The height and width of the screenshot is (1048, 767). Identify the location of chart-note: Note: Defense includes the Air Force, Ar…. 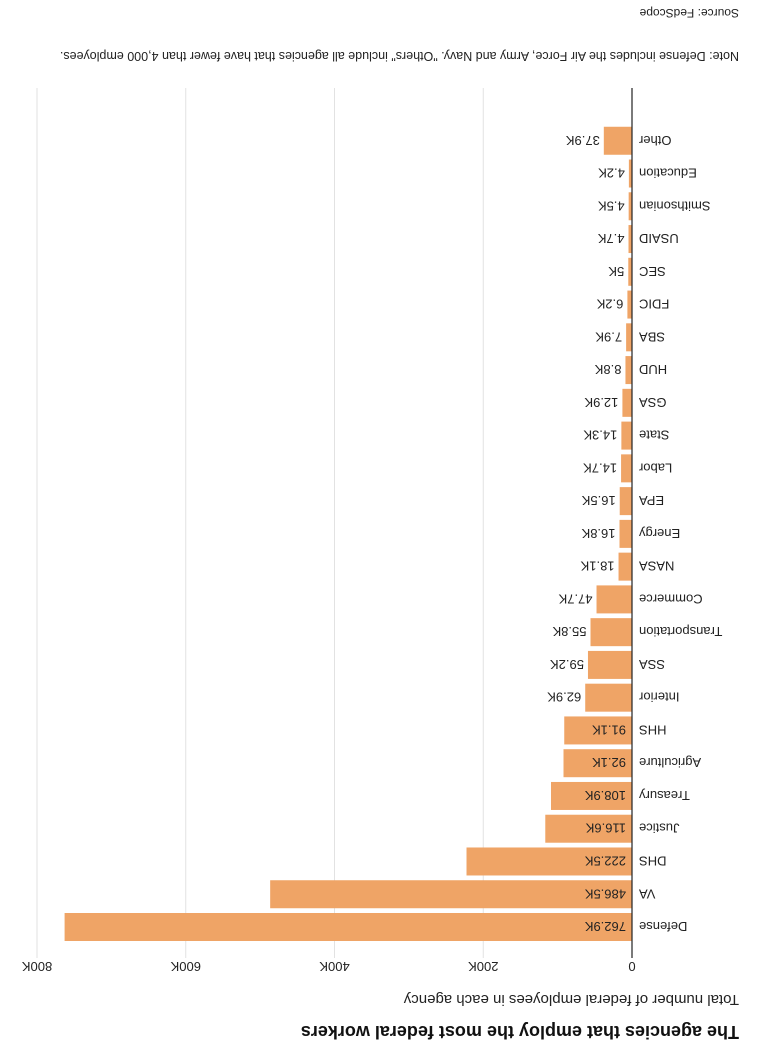
(399, 56).